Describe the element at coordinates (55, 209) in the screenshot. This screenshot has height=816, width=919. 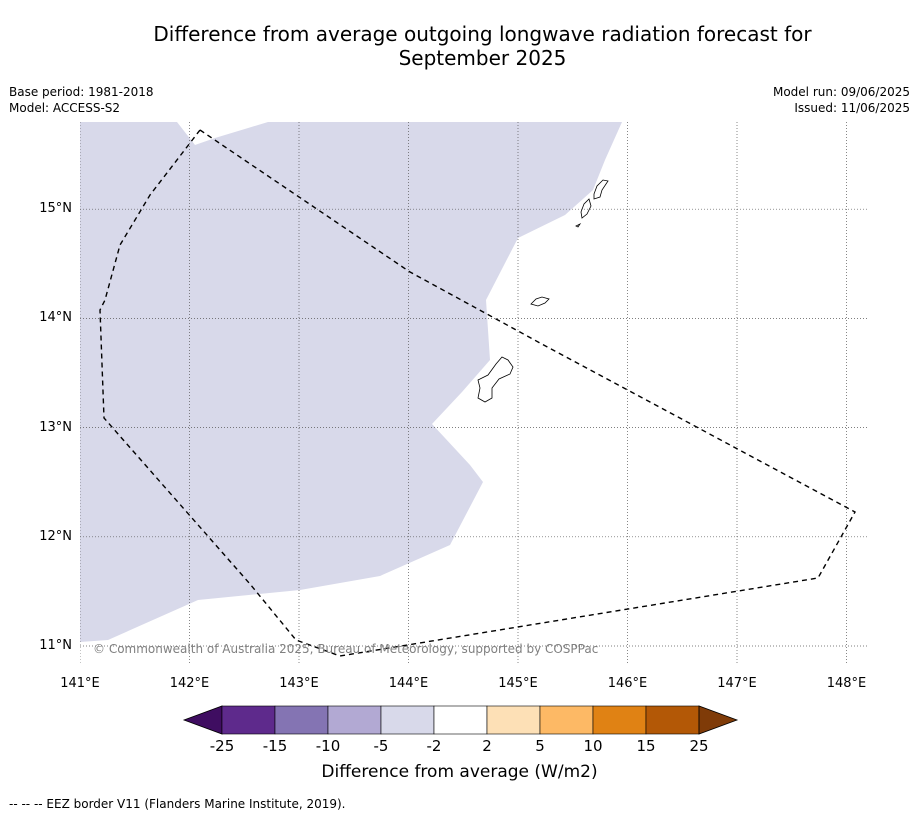
I see `latitude-label: 15°N` at that location.